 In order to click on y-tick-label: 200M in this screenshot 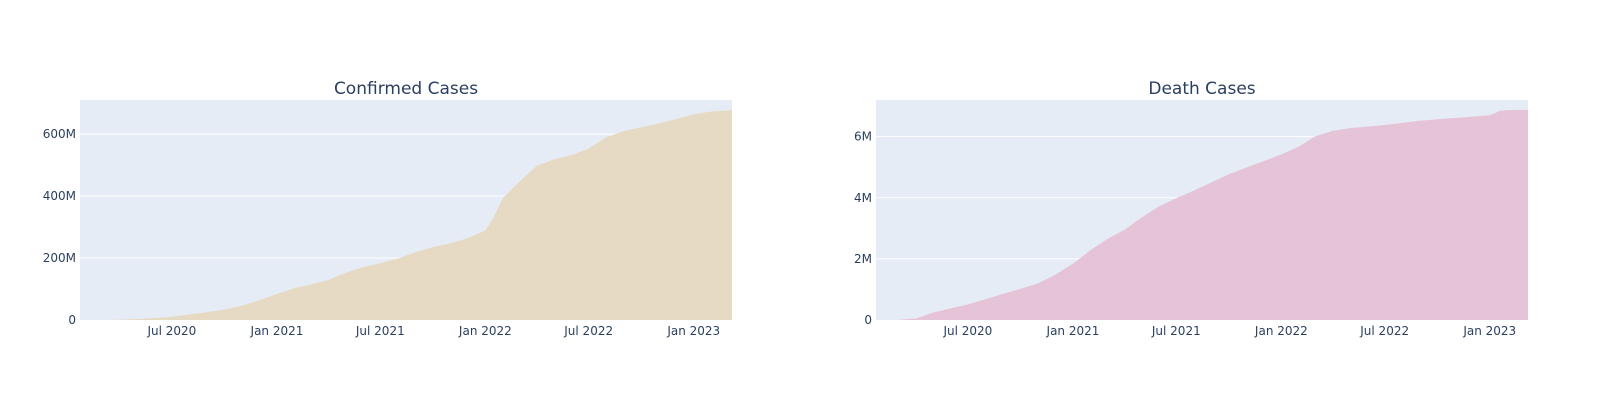, I will do `click(59, 258)`.